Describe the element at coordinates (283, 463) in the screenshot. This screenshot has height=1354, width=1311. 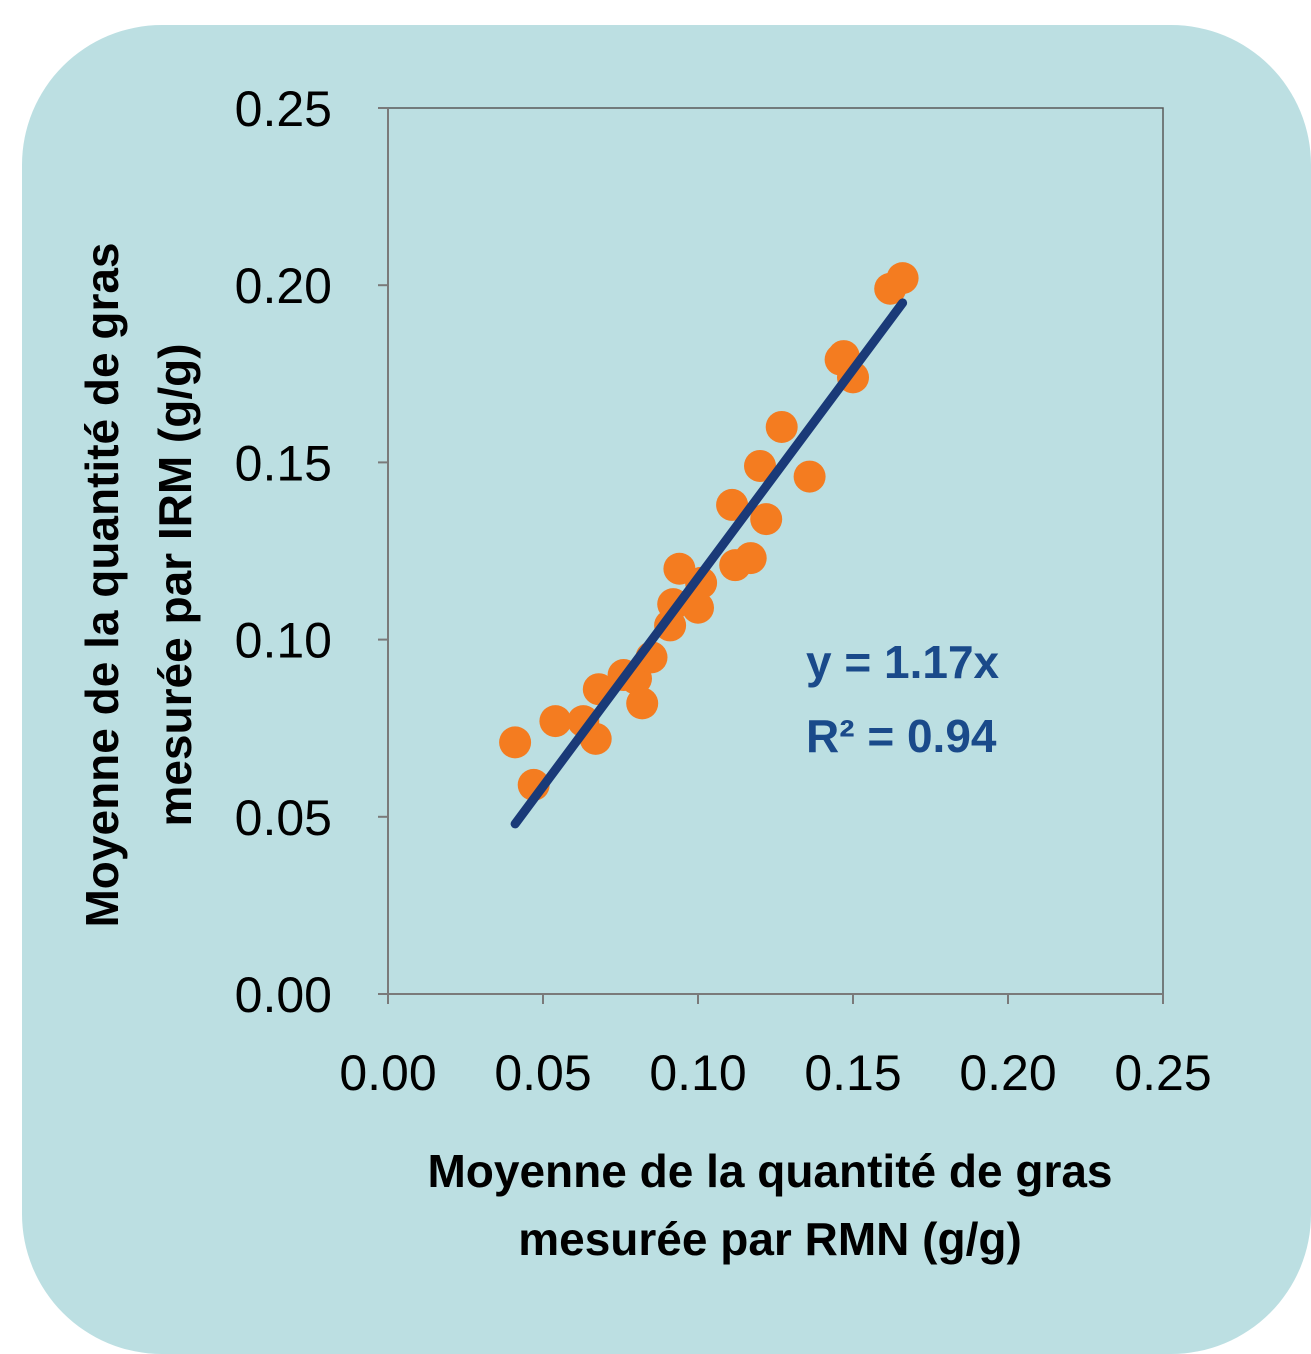
I see `y-tick-label: 0.15` at that location.